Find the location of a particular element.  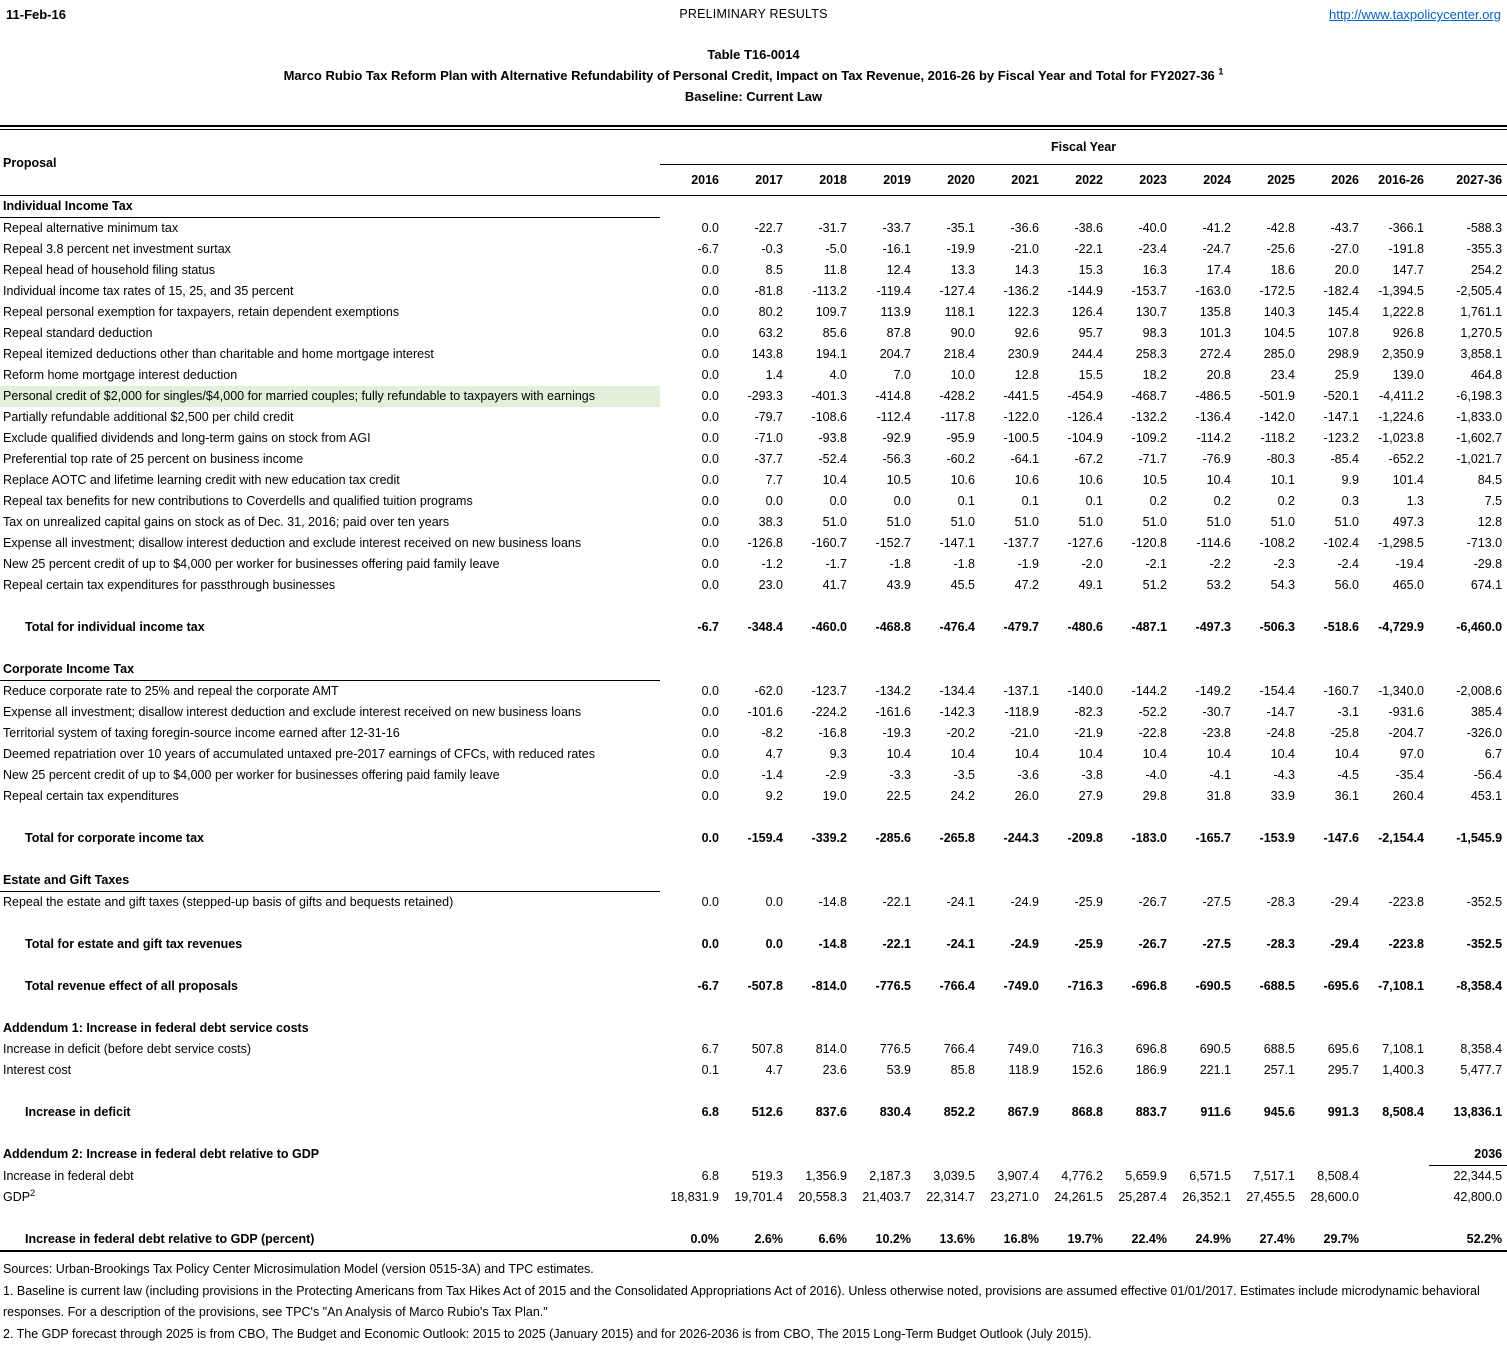

value-cell: 186.9 is located at coordinates (1151, 1070).